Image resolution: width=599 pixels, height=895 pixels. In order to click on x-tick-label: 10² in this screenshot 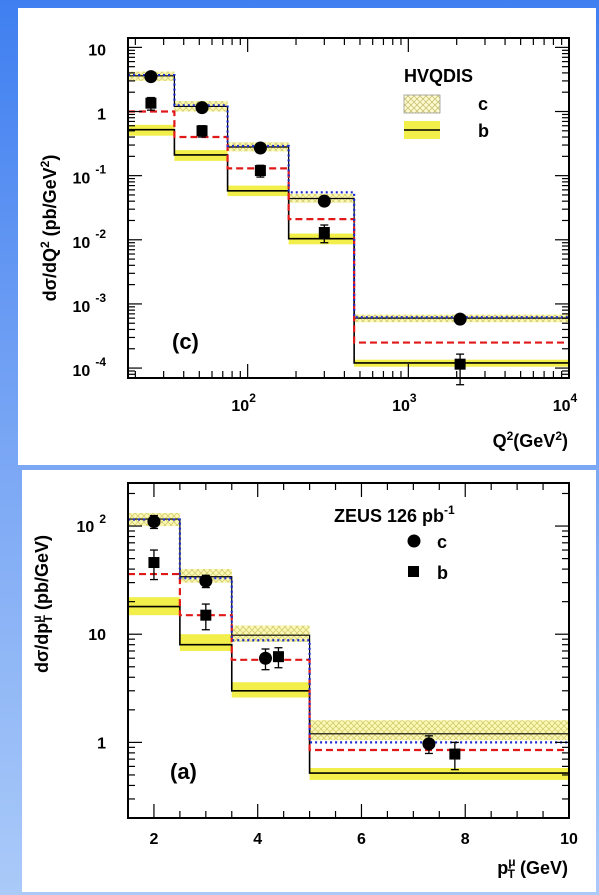, I will do `click(243, 403)`.